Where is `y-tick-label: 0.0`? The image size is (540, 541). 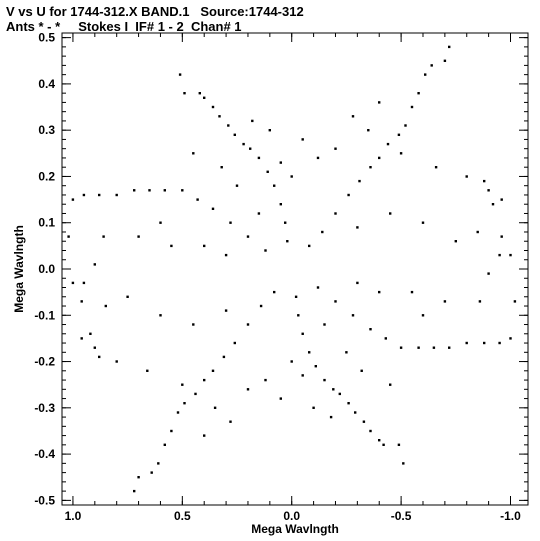 y-tick-label: 0.0 is located at coordinates (46, 269).